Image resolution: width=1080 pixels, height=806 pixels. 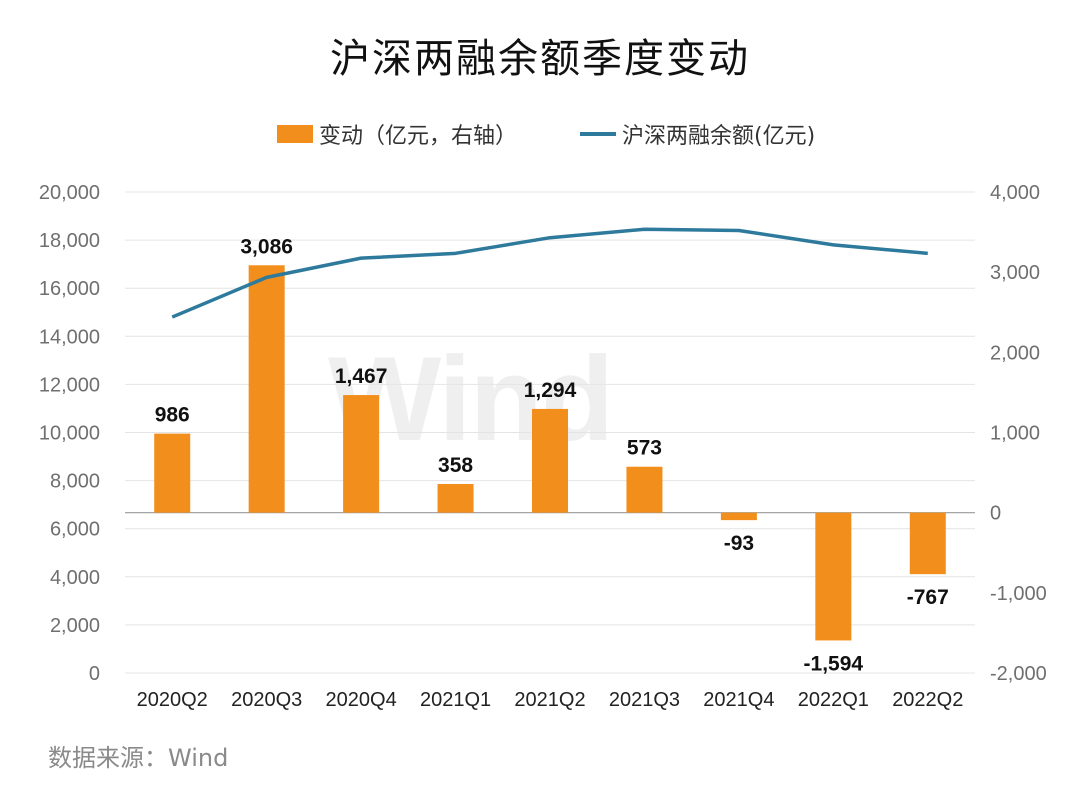 I want to click on left-axis-tick-label: 16,000, so click(x=69, y=289).